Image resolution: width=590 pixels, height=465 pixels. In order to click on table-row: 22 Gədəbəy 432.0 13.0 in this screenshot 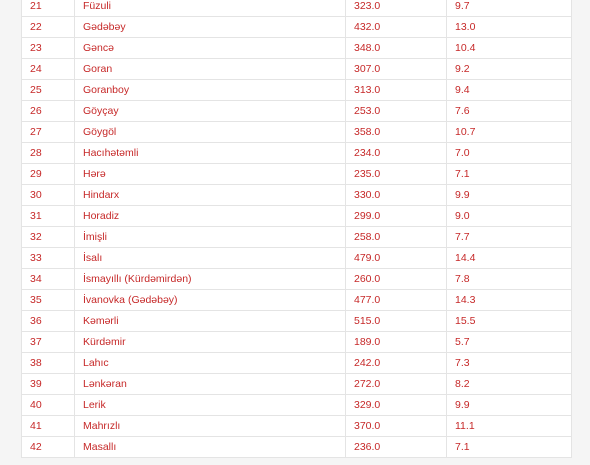, I will do `click(296, 27)`.